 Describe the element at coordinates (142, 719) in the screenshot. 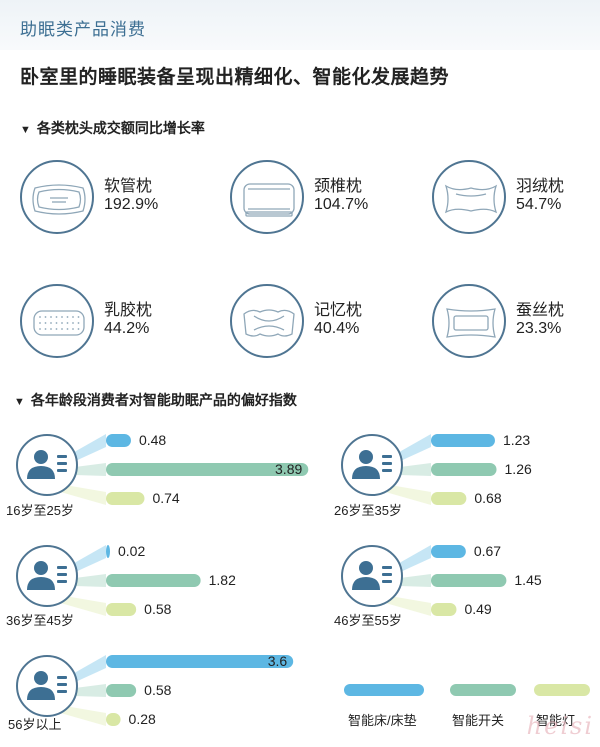

I see `bar-value-label: 0.28` at that location.